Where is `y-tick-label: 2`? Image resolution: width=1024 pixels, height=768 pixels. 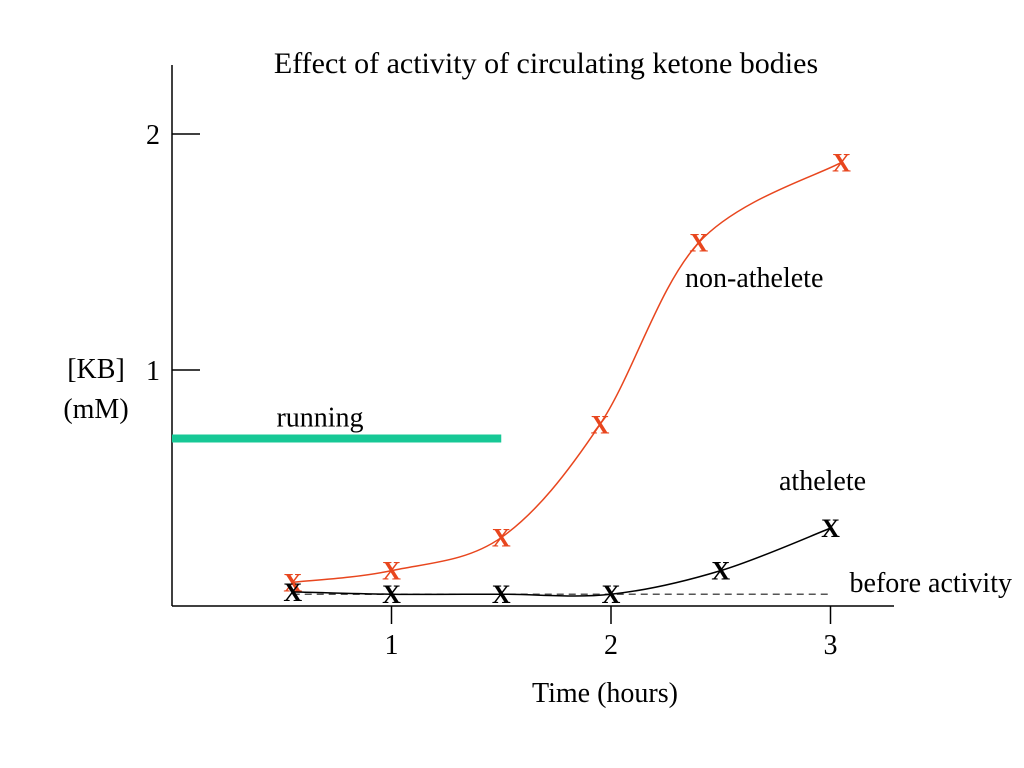
y-tick-label: 2 is located at coordinates (153, 135).